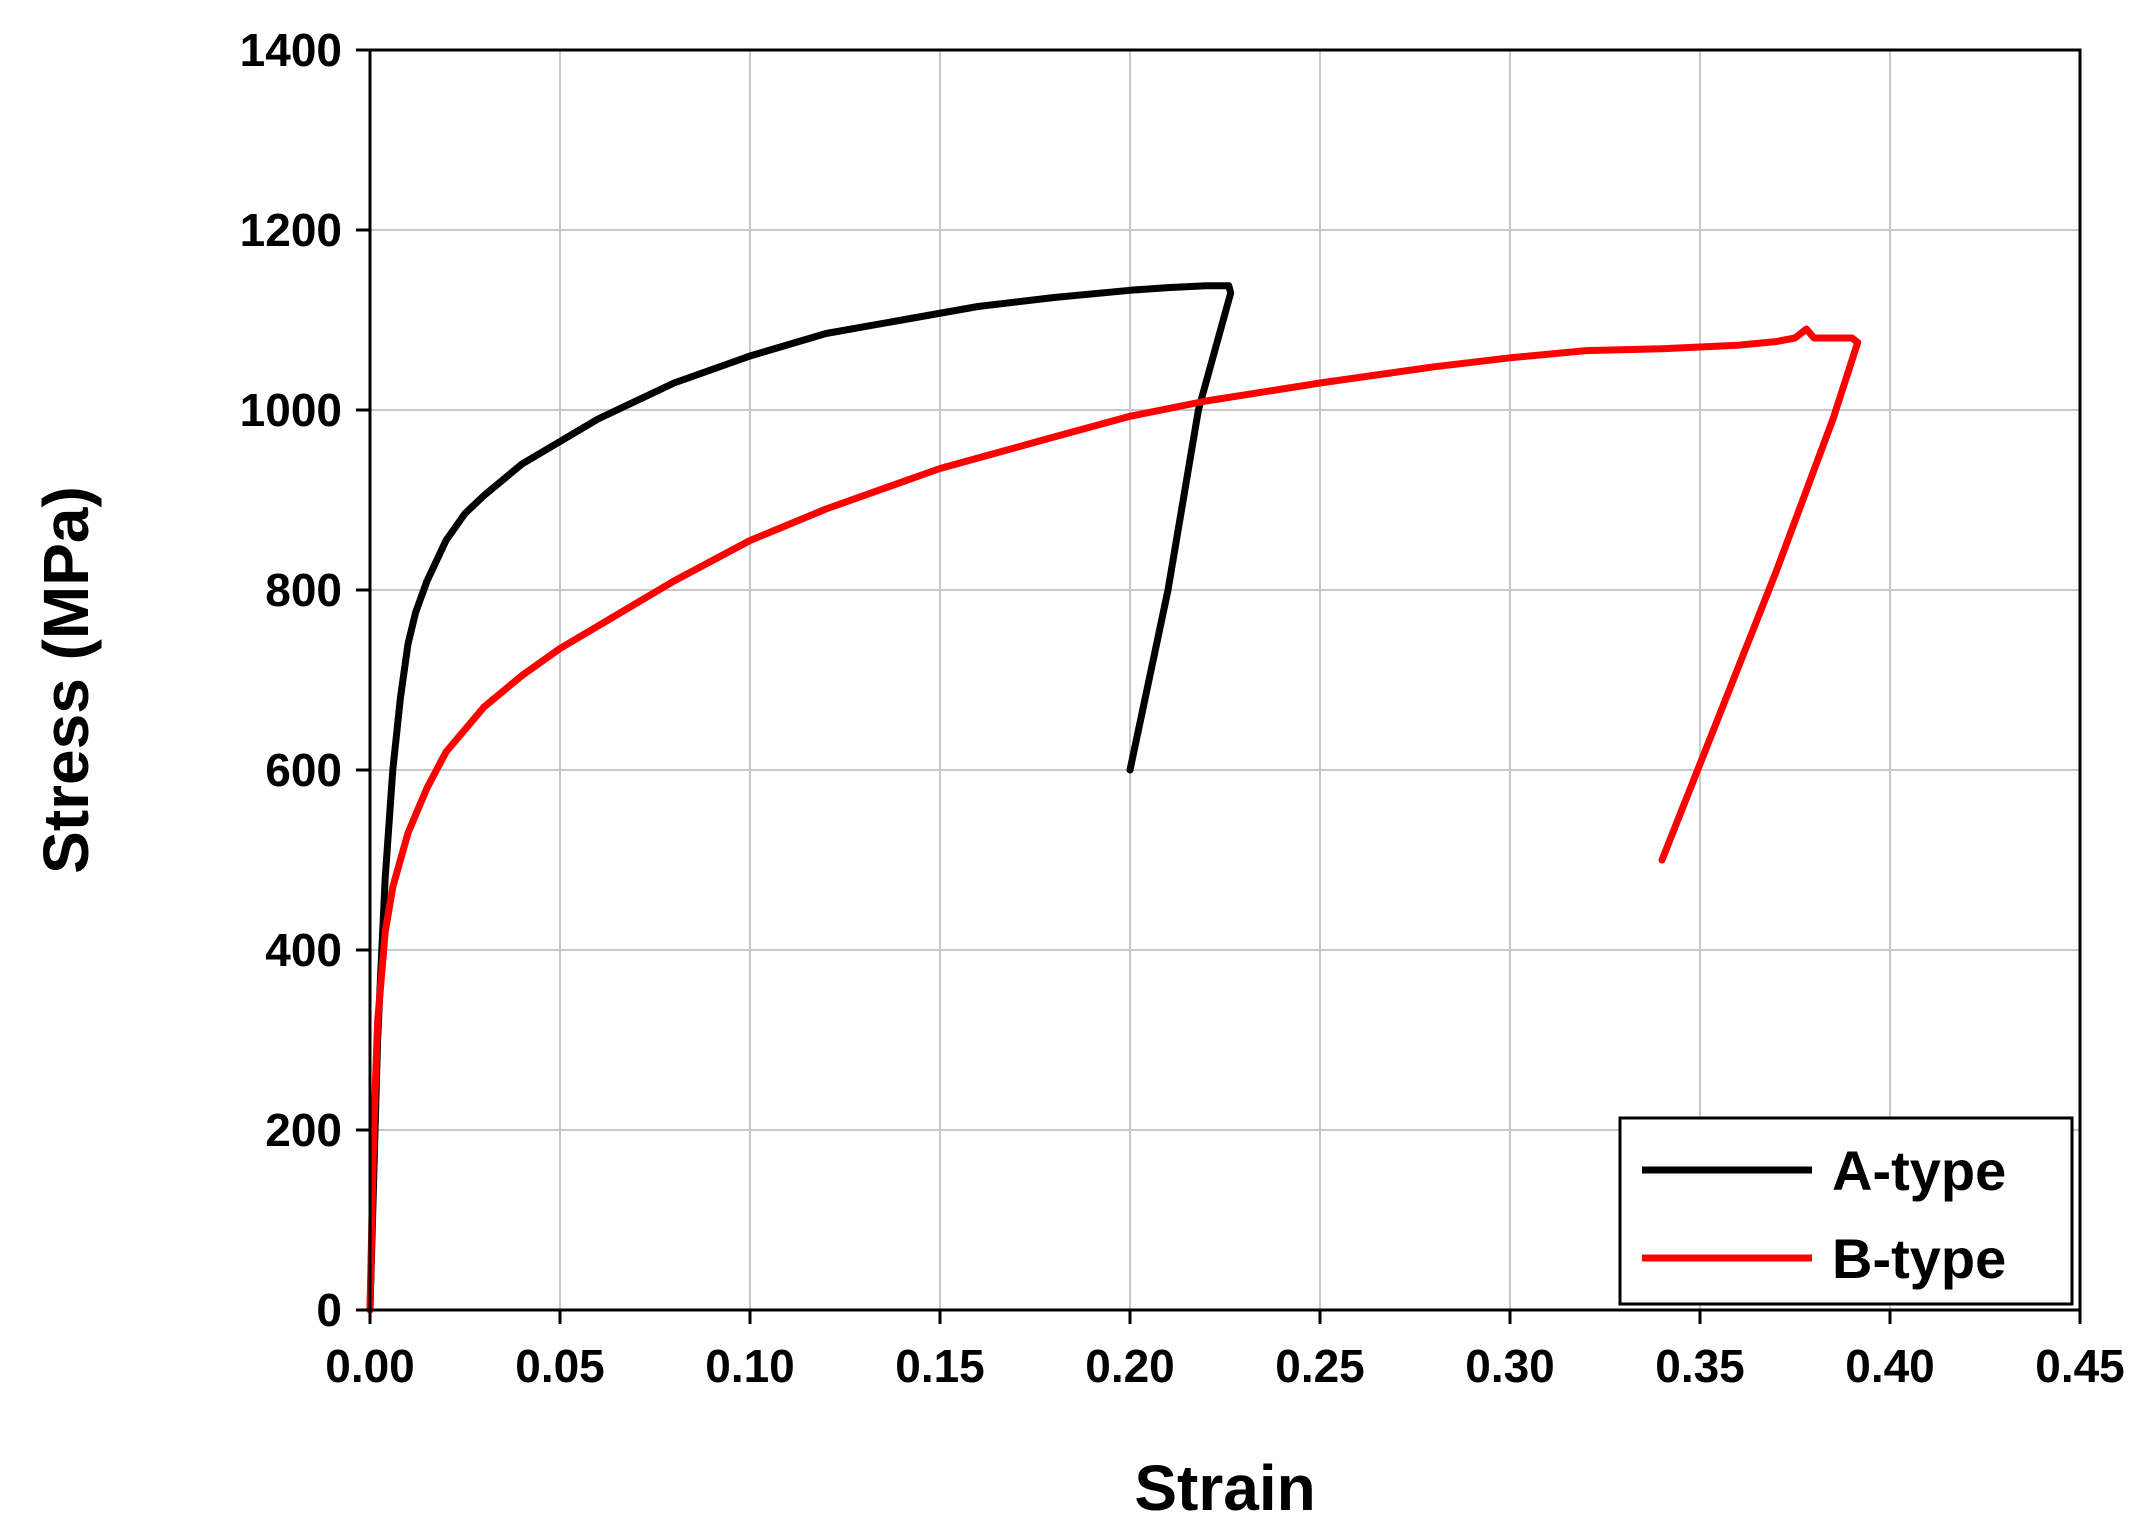 Image resolution: width=2146 pixels, height=1535 pixels. Describe the element at coordinates (750, 1366) in the screenshot. I see `x-tick-label: 0.10` at that location.